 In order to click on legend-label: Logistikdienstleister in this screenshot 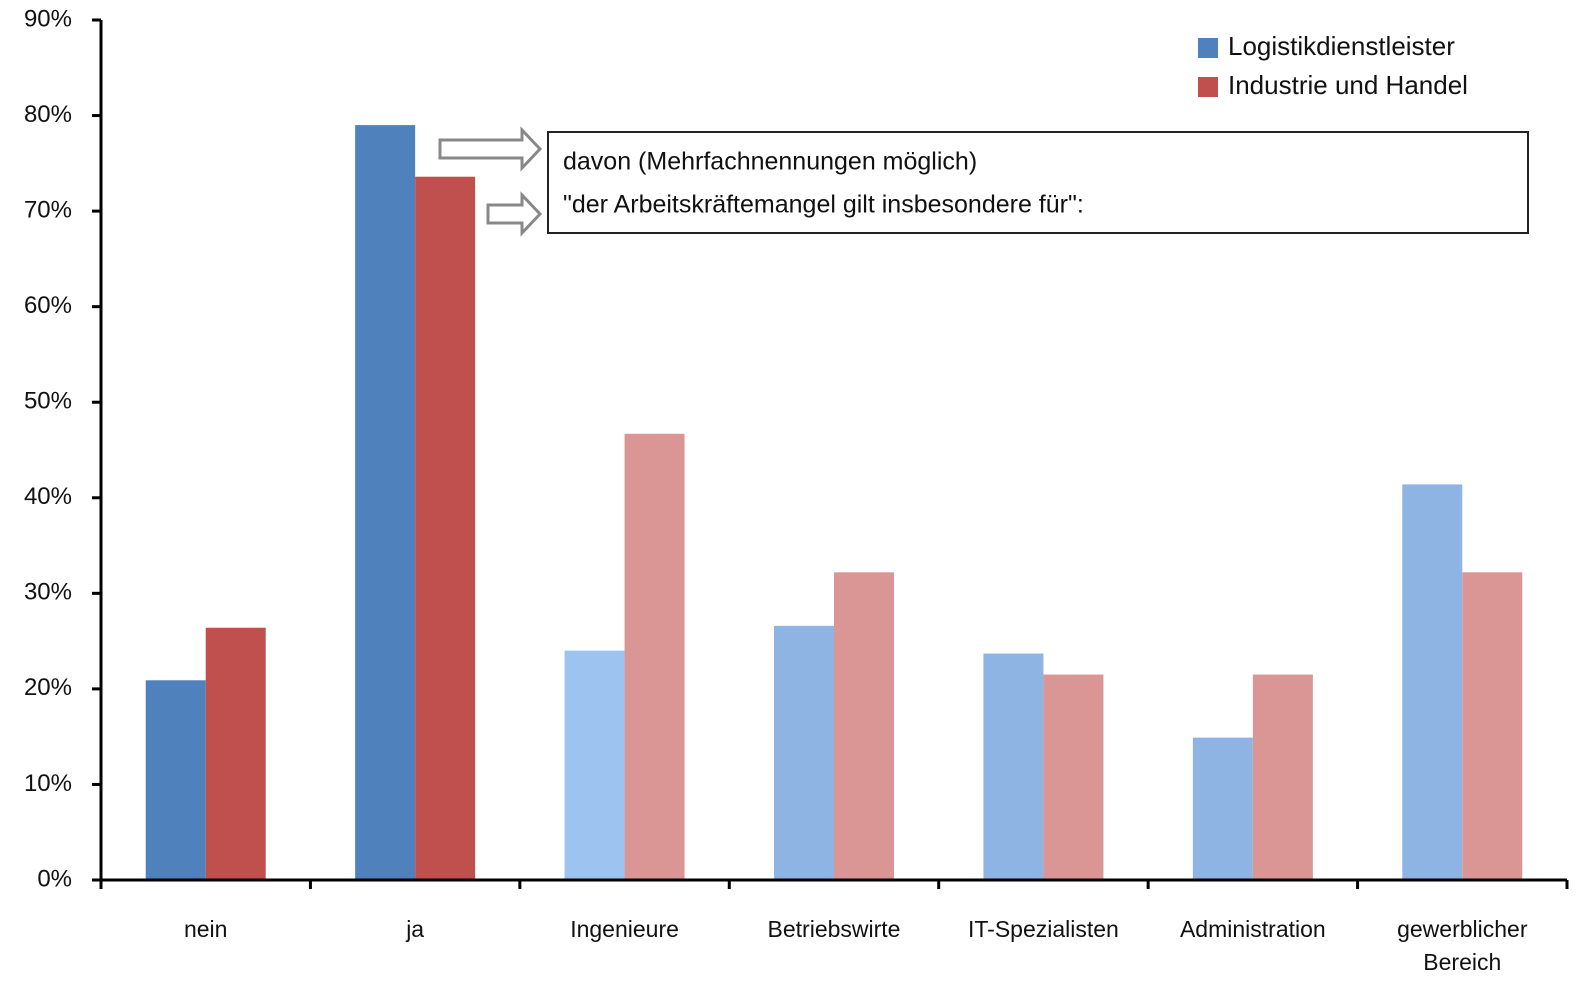, I will do `click(1341, 46)`.